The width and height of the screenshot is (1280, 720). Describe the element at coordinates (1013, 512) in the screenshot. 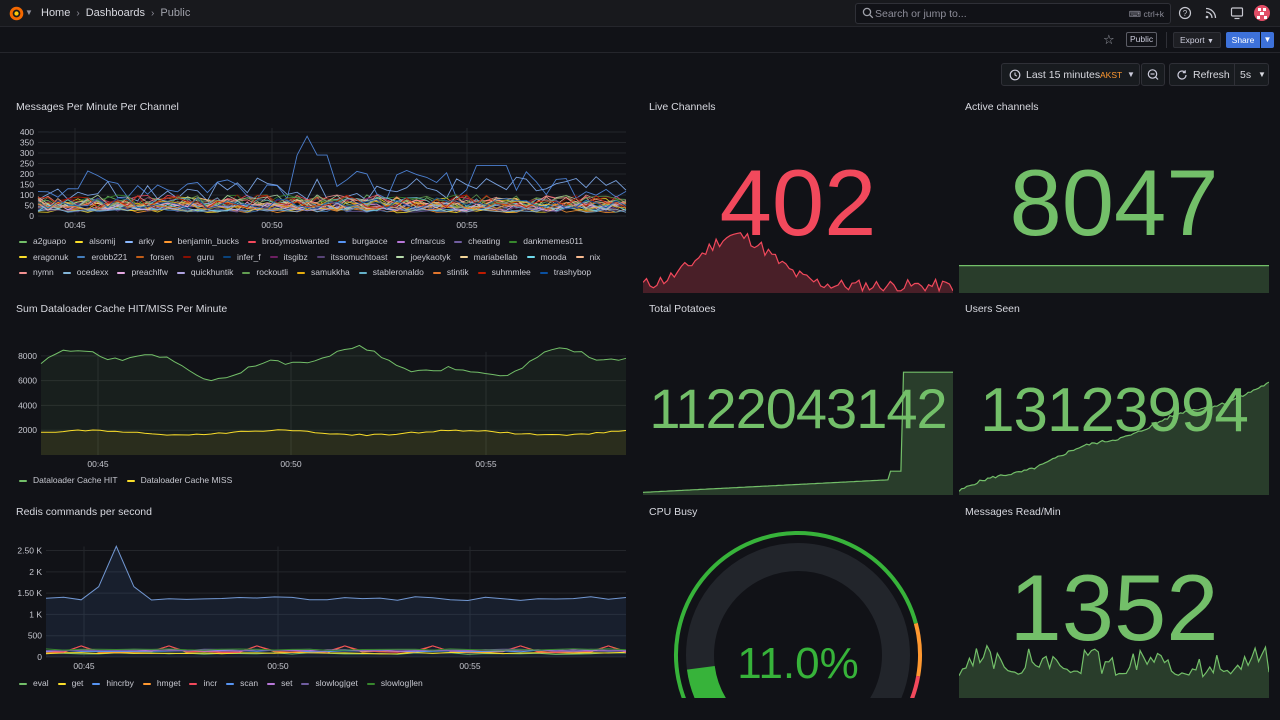

I see `panel-title: Messages Read/Min` at that location.